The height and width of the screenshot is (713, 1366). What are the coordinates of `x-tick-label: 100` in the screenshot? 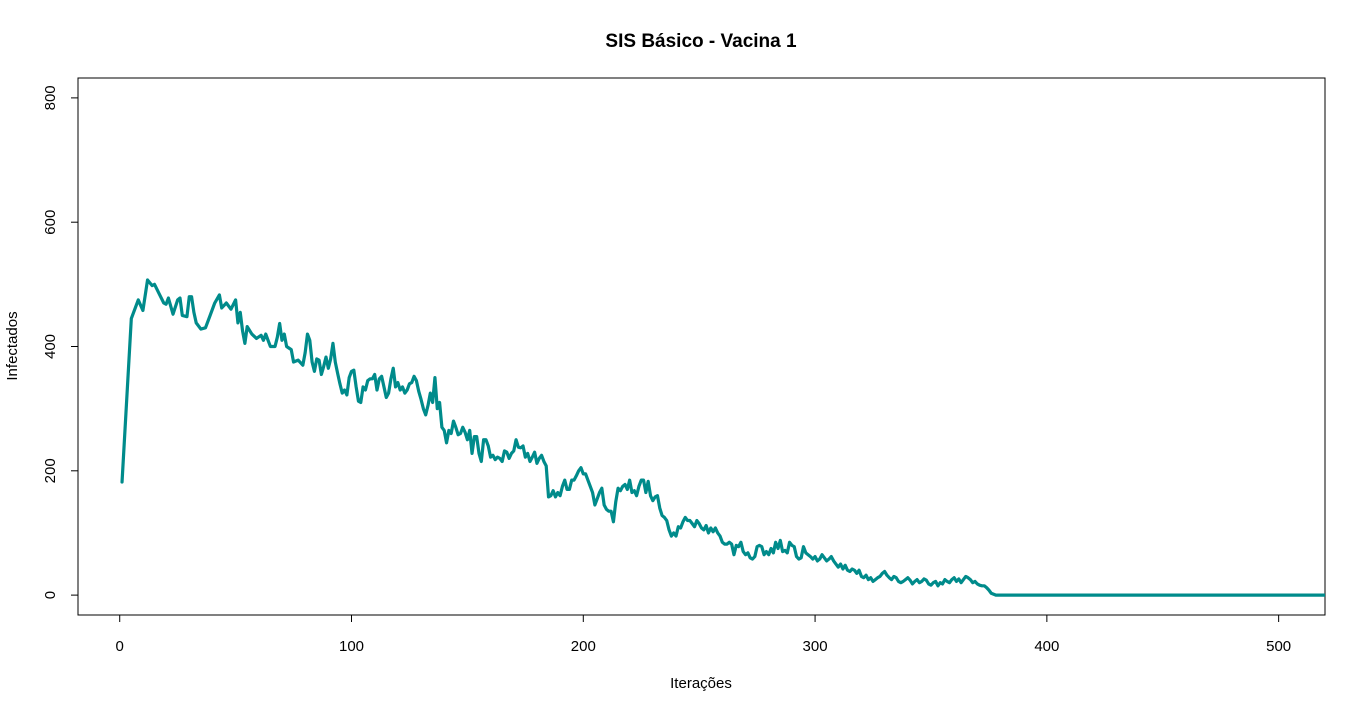 It's located at (351, 646).